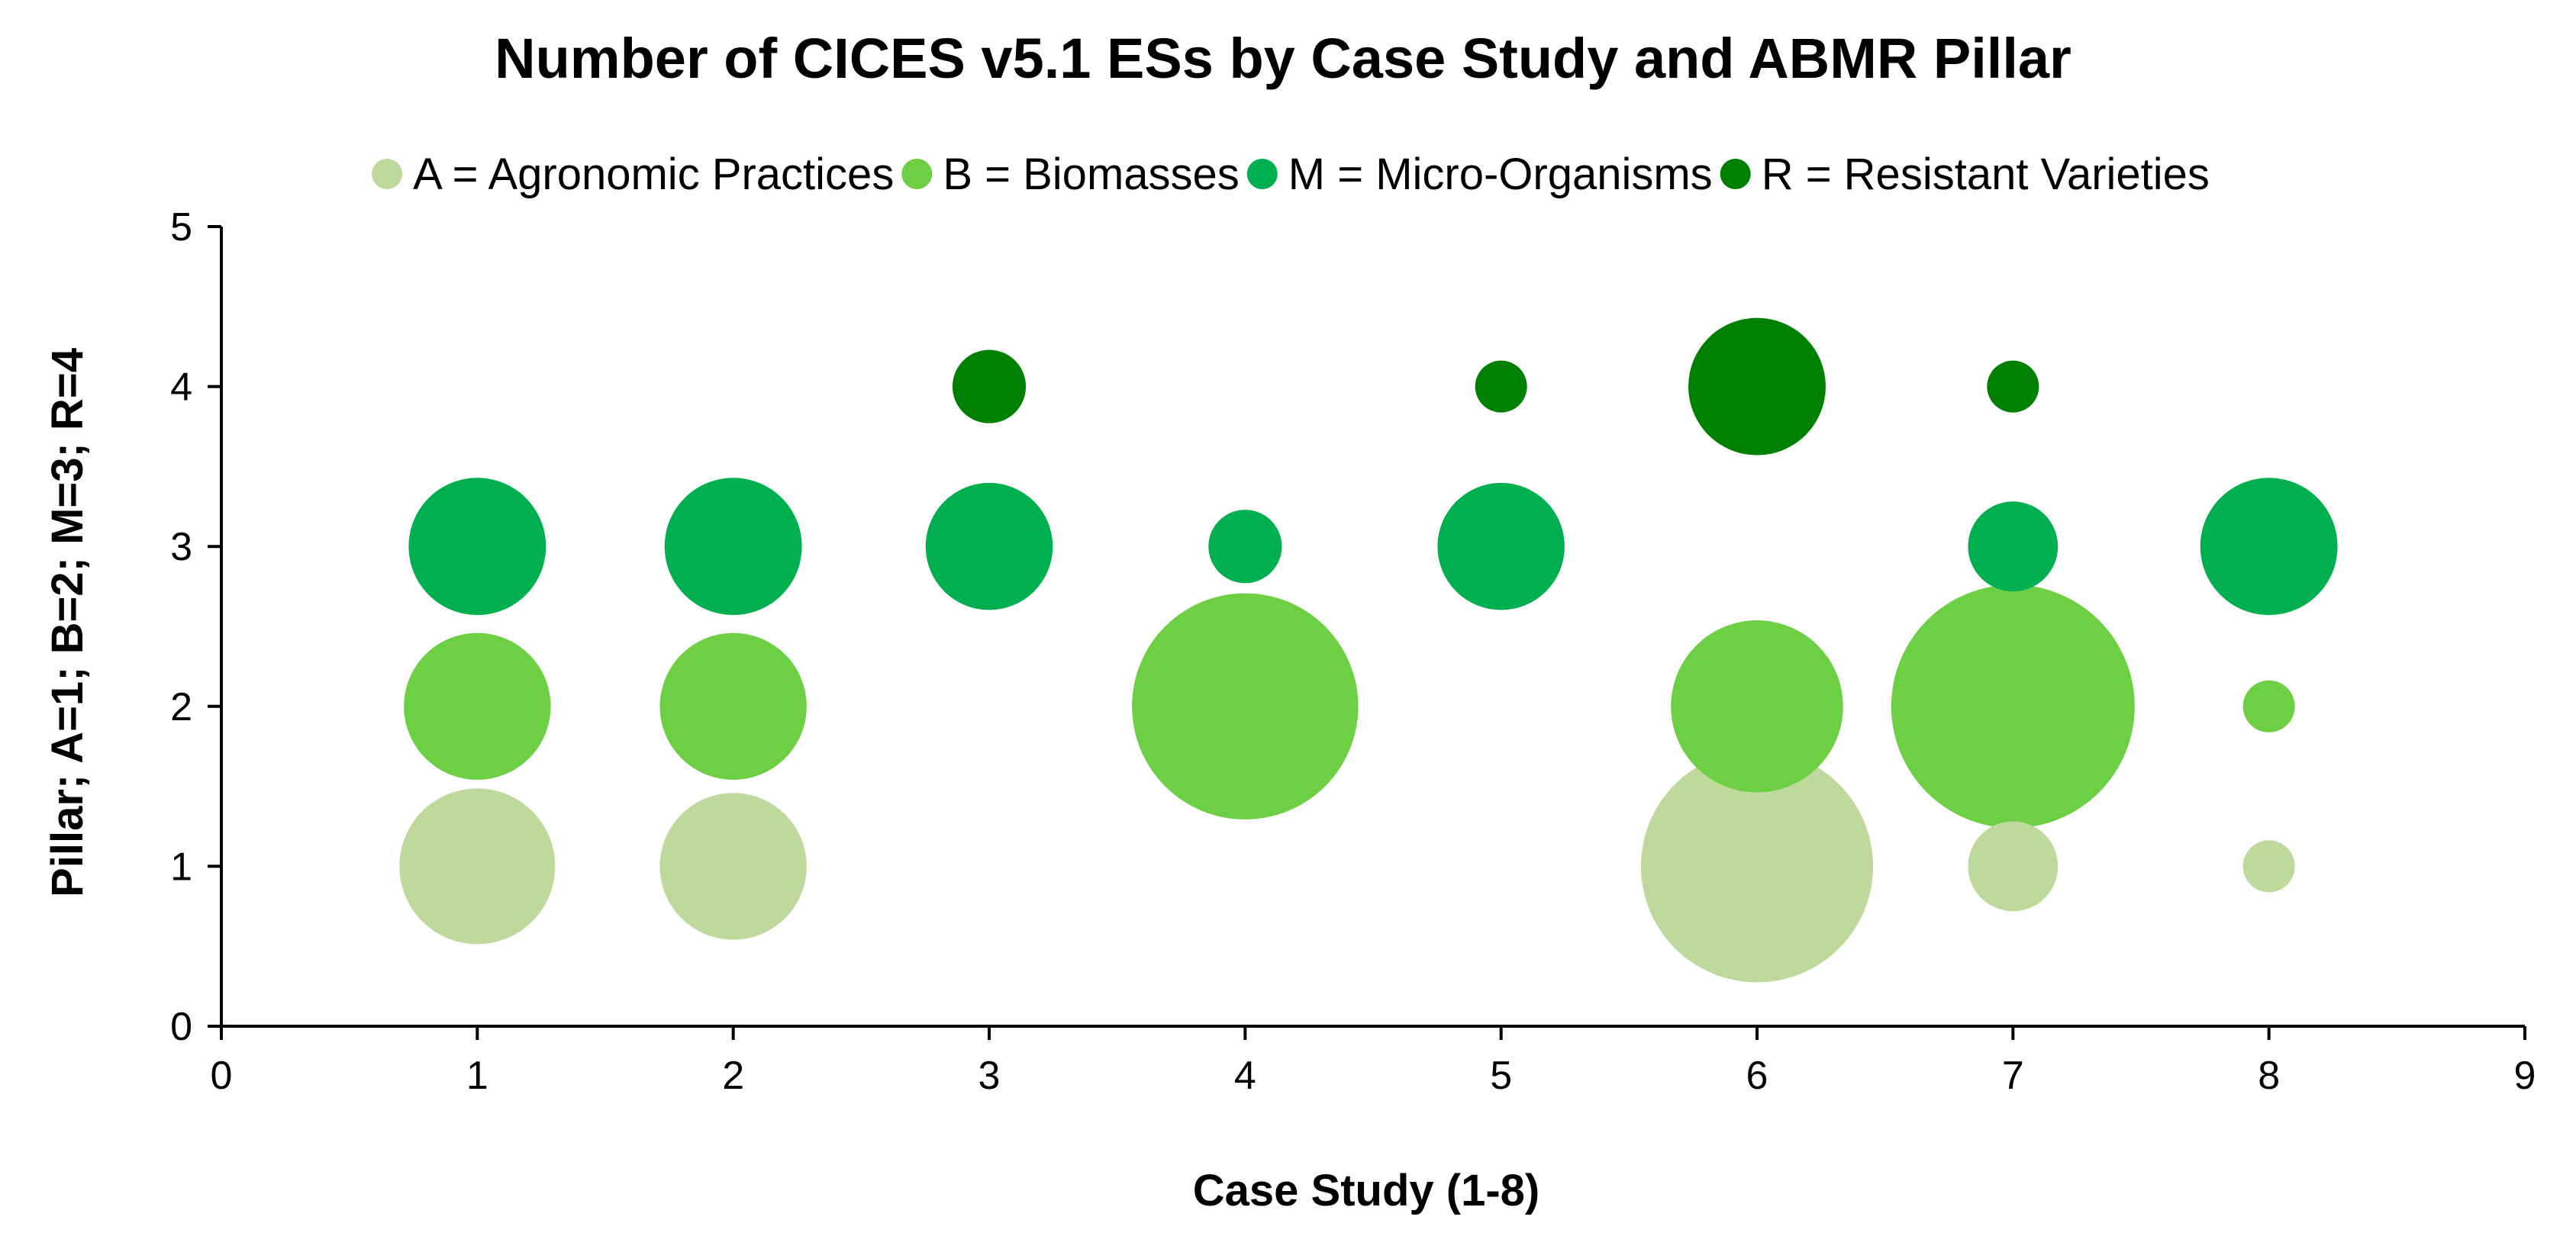 The image size is (2576, 1249). I want to click on x-tick-label-3: 3, so click(990, 1076).